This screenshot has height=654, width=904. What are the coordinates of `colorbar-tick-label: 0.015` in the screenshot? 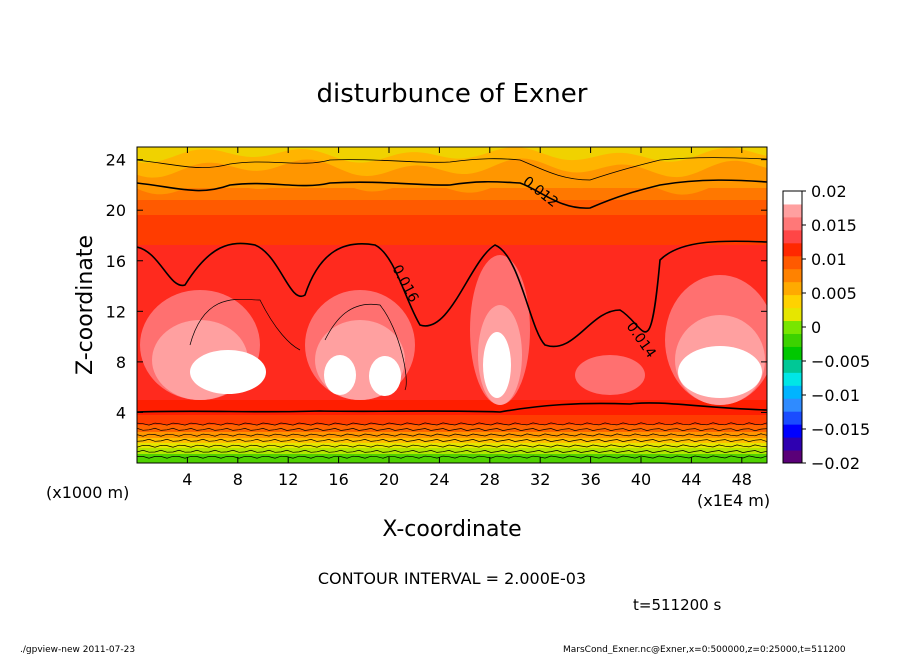 It's located at (834, 225).